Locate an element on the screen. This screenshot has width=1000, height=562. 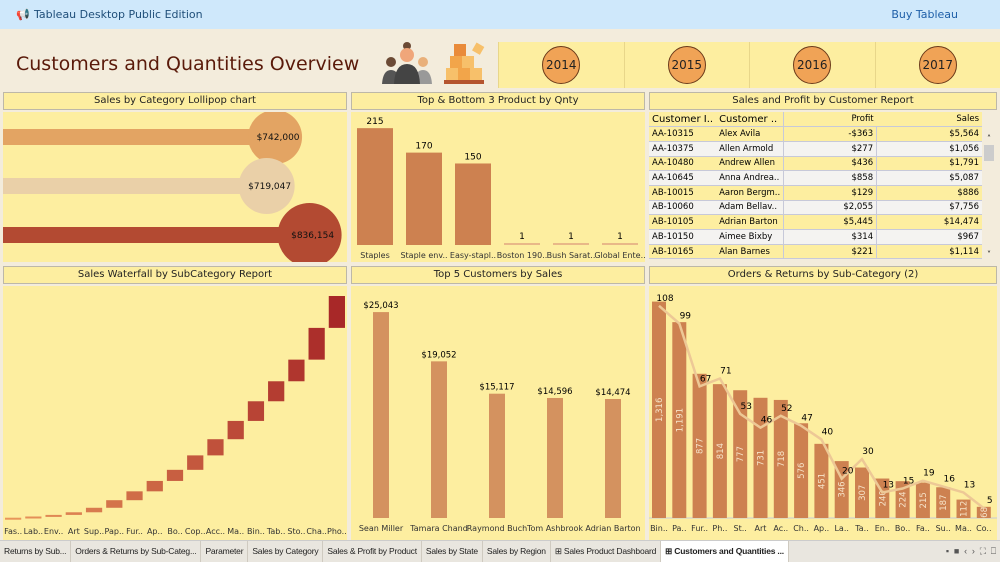
next-tab-icon: › is located at coordinates (973, 551).